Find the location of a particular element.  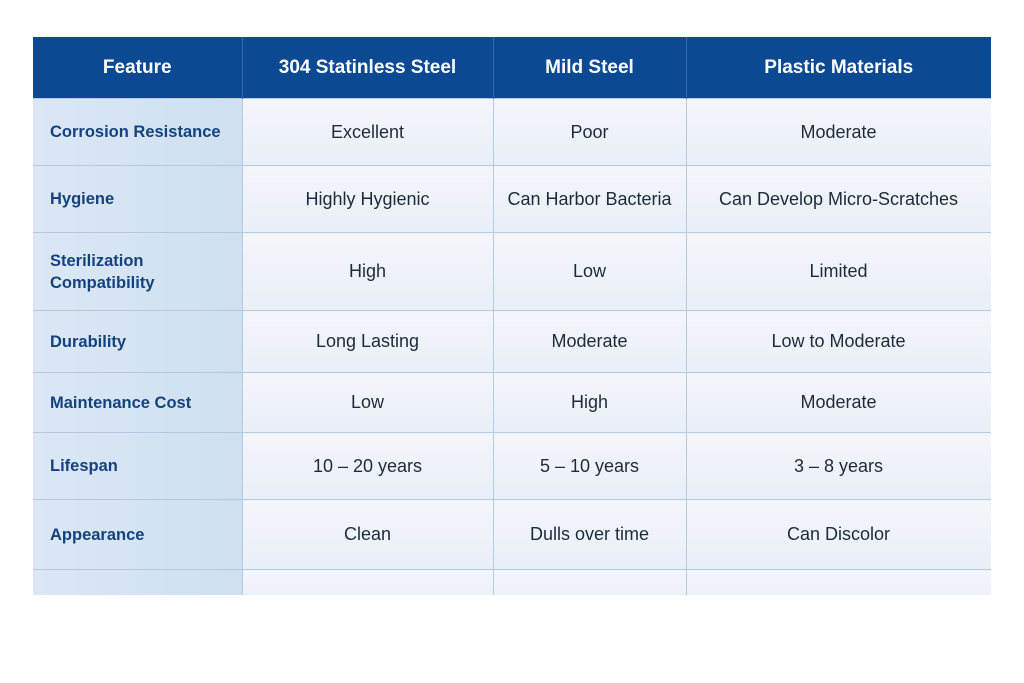

header-mild-steel: Mild Steel is located at coordinates (590, 68).